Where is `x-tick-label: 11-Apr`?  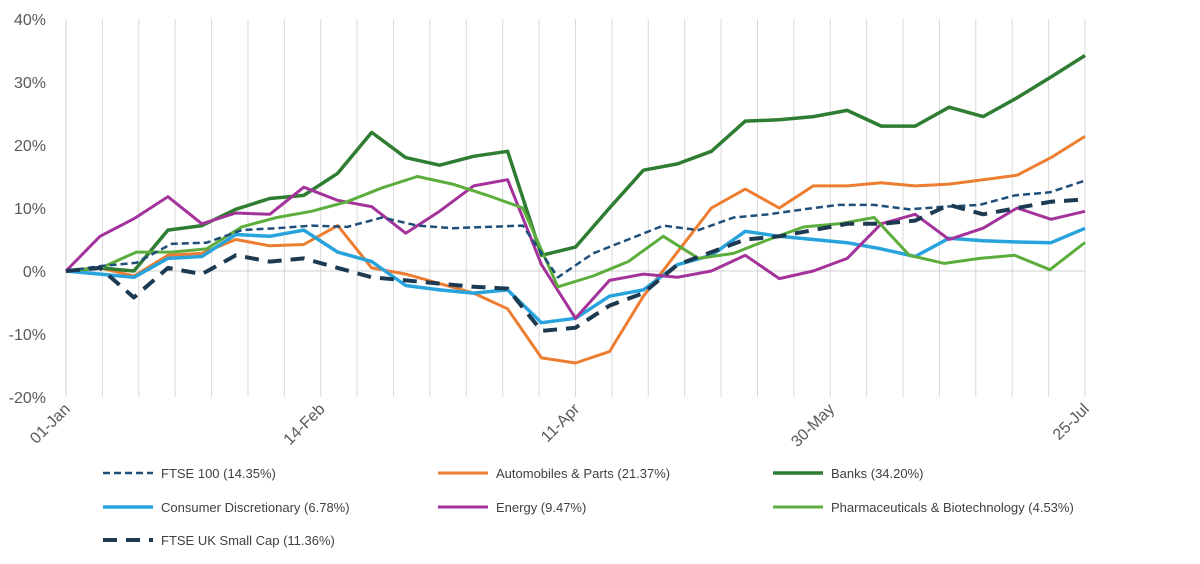
x-tick-label: 11-Apr is located at coordinates (561, 423).